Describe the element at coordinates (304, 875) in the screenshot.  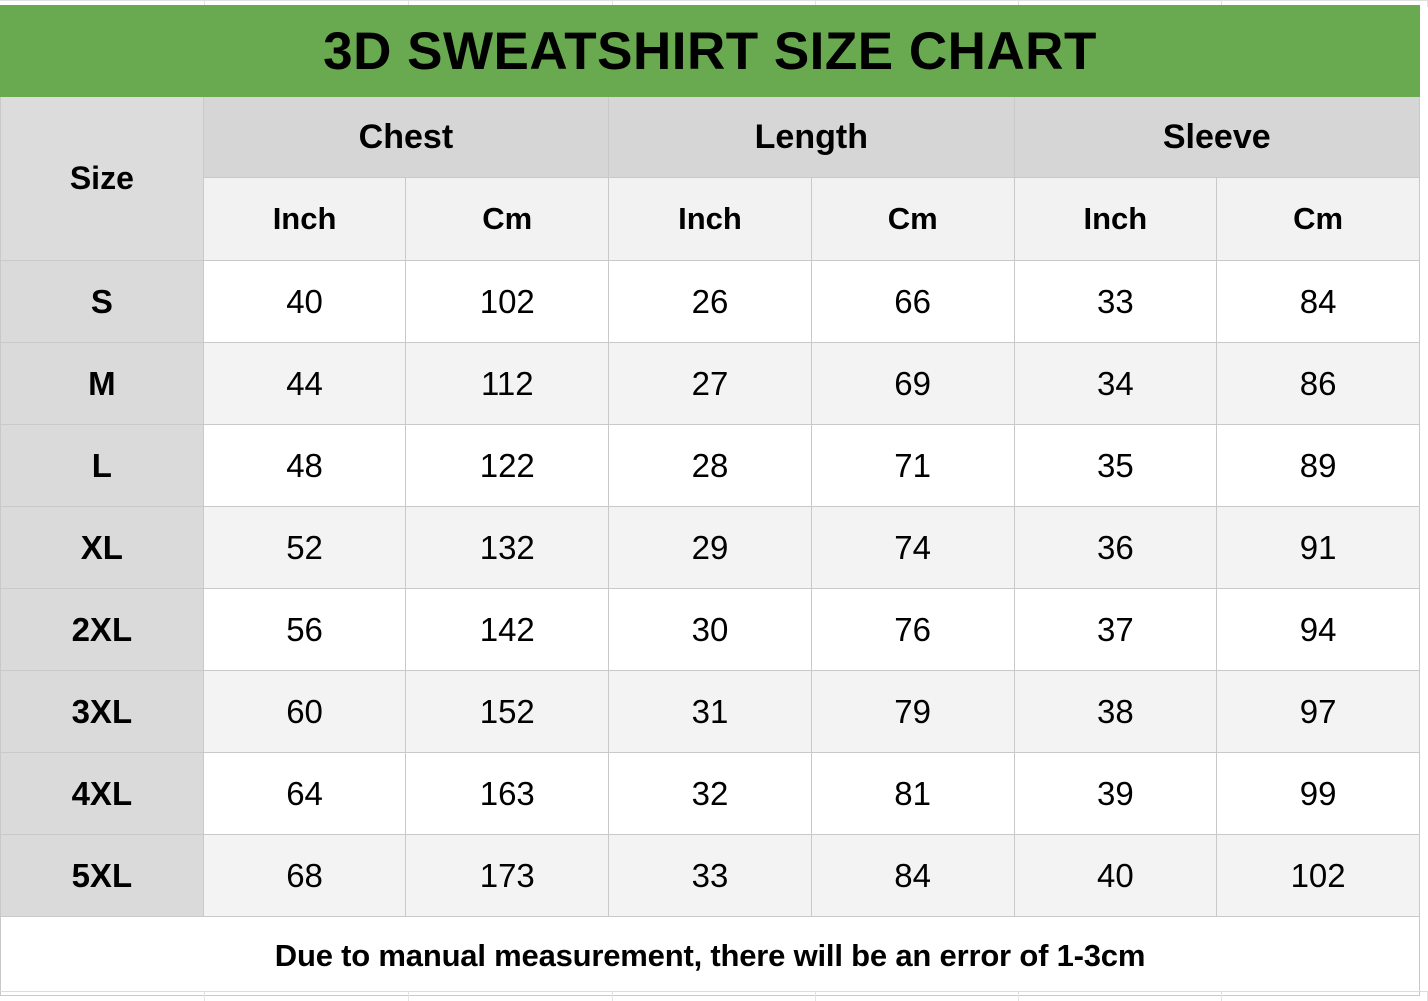
I see `cell-chest-inch: 68` at that location.